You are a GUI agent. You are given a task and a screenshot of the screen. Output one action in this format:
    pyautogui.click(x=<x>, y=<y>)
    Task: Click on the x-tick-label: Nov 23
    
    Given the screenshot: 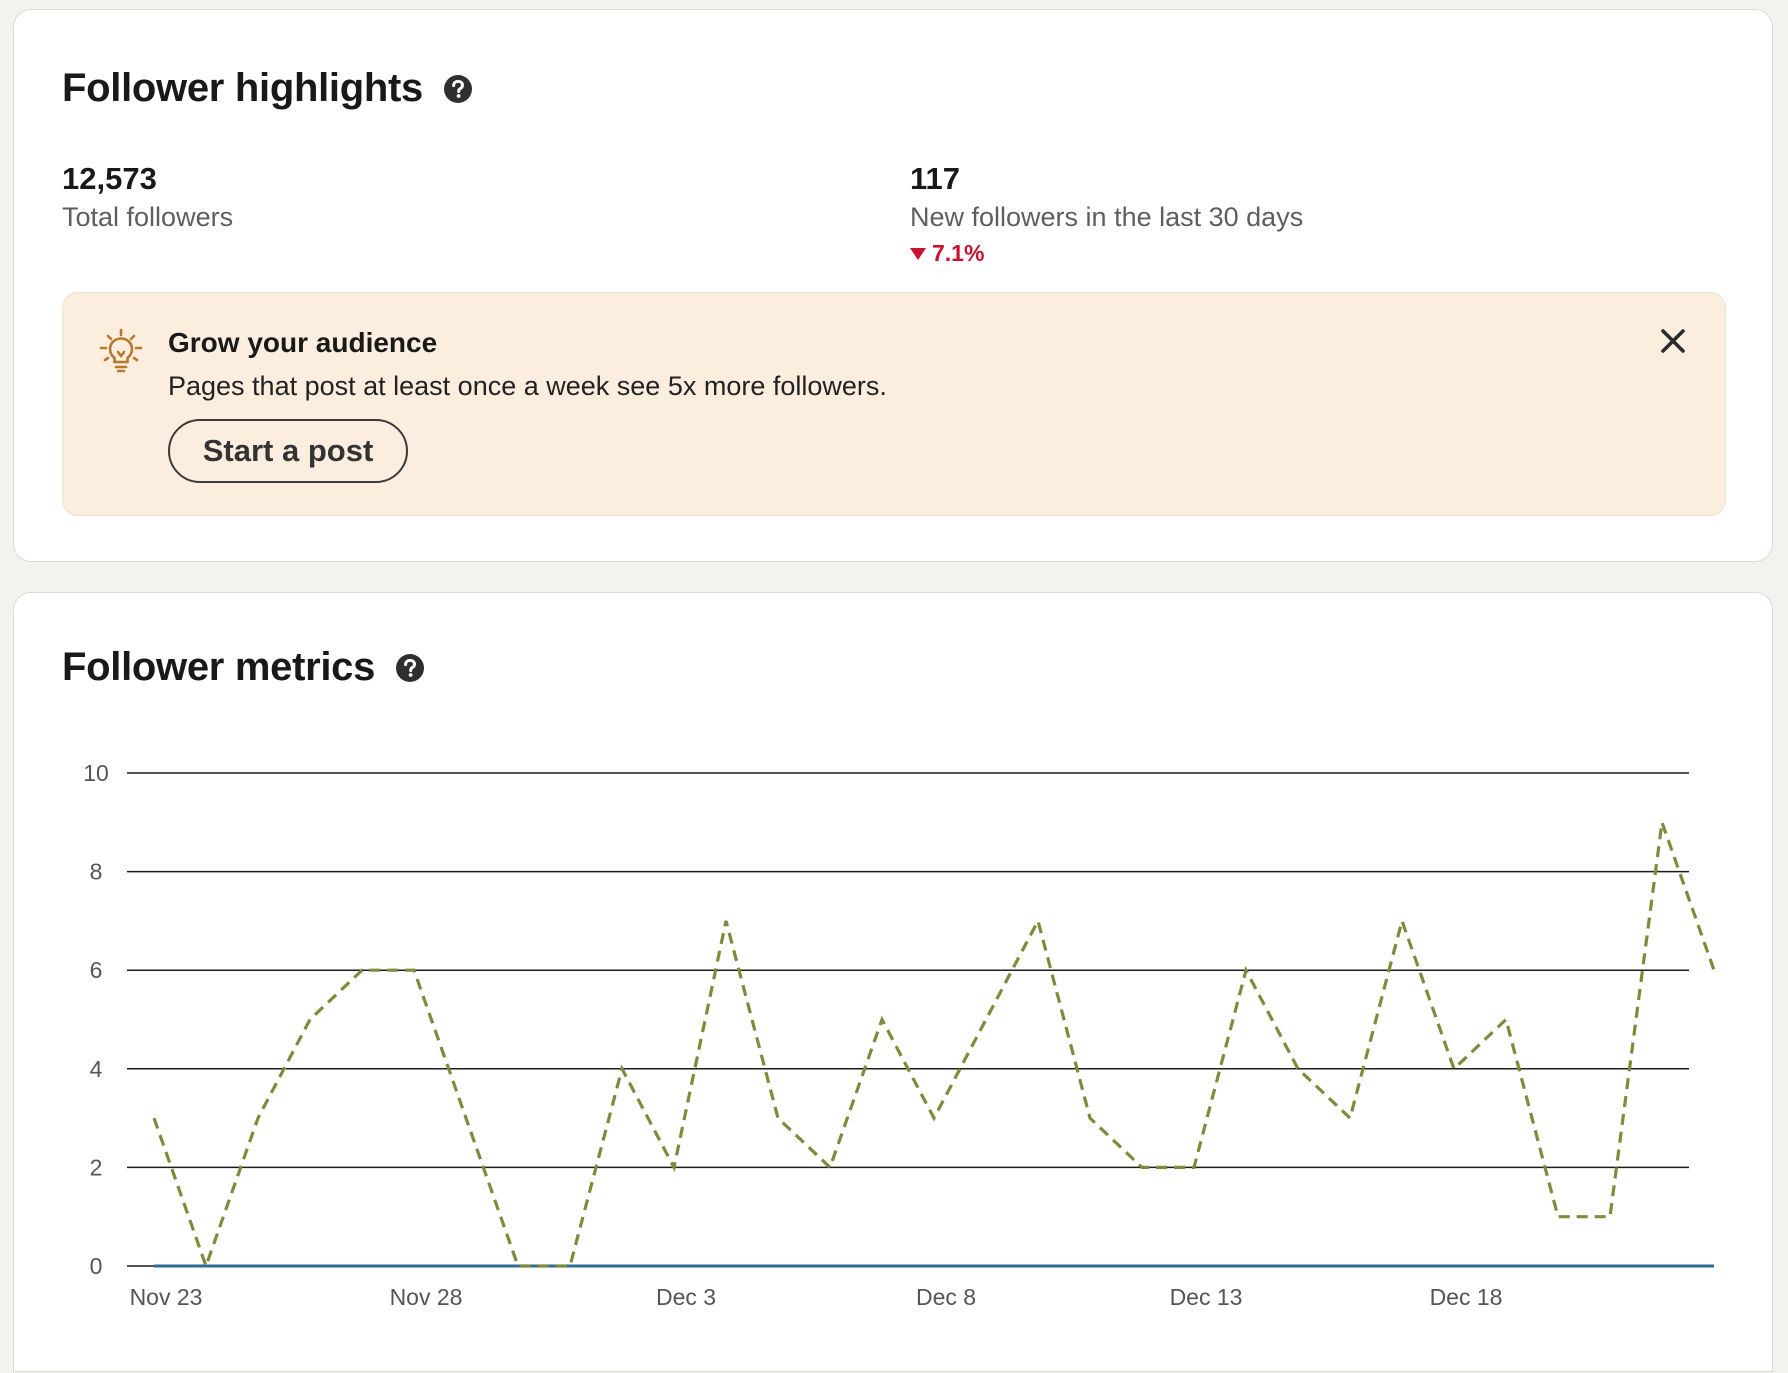 What is the action you would take?
    pyautogui.click(x=166, y=1297)
    